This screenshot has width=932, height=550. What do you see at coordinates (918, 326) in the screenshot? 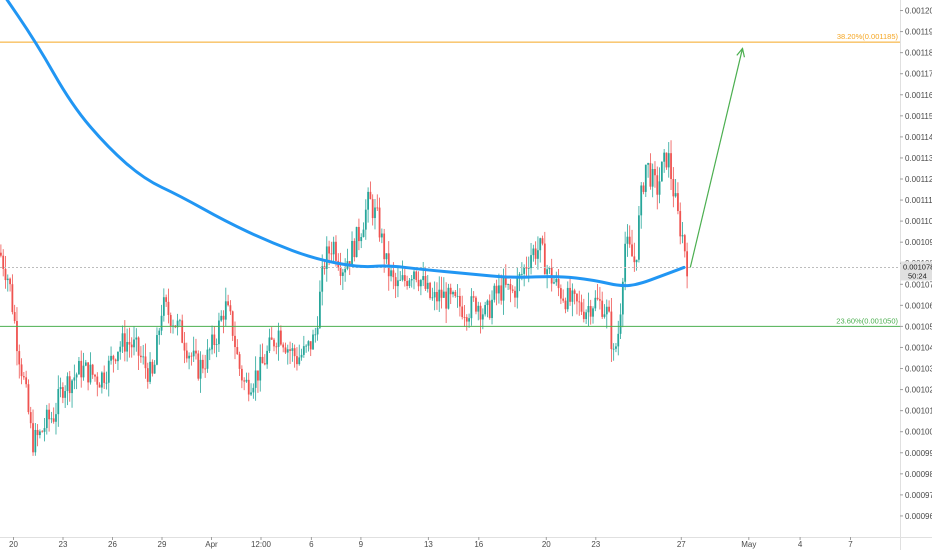
I see `price-tick-label: 0.001050` at bounding box center [918, 326].